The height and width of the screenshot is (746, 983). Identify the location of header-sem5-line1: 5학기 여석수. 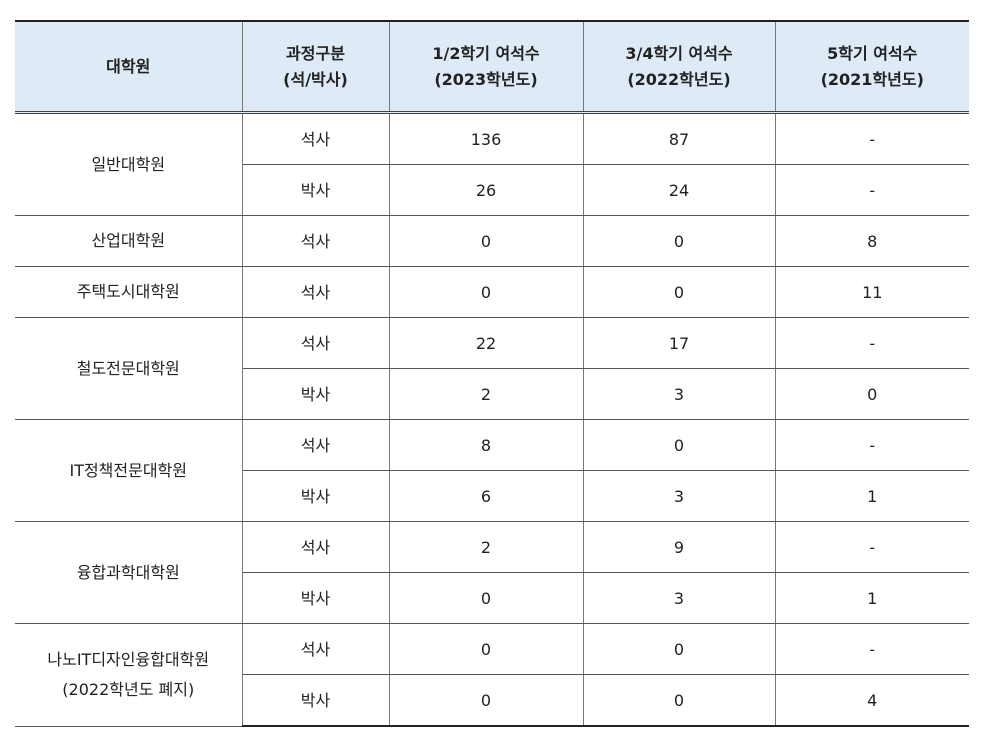
(872, 53).